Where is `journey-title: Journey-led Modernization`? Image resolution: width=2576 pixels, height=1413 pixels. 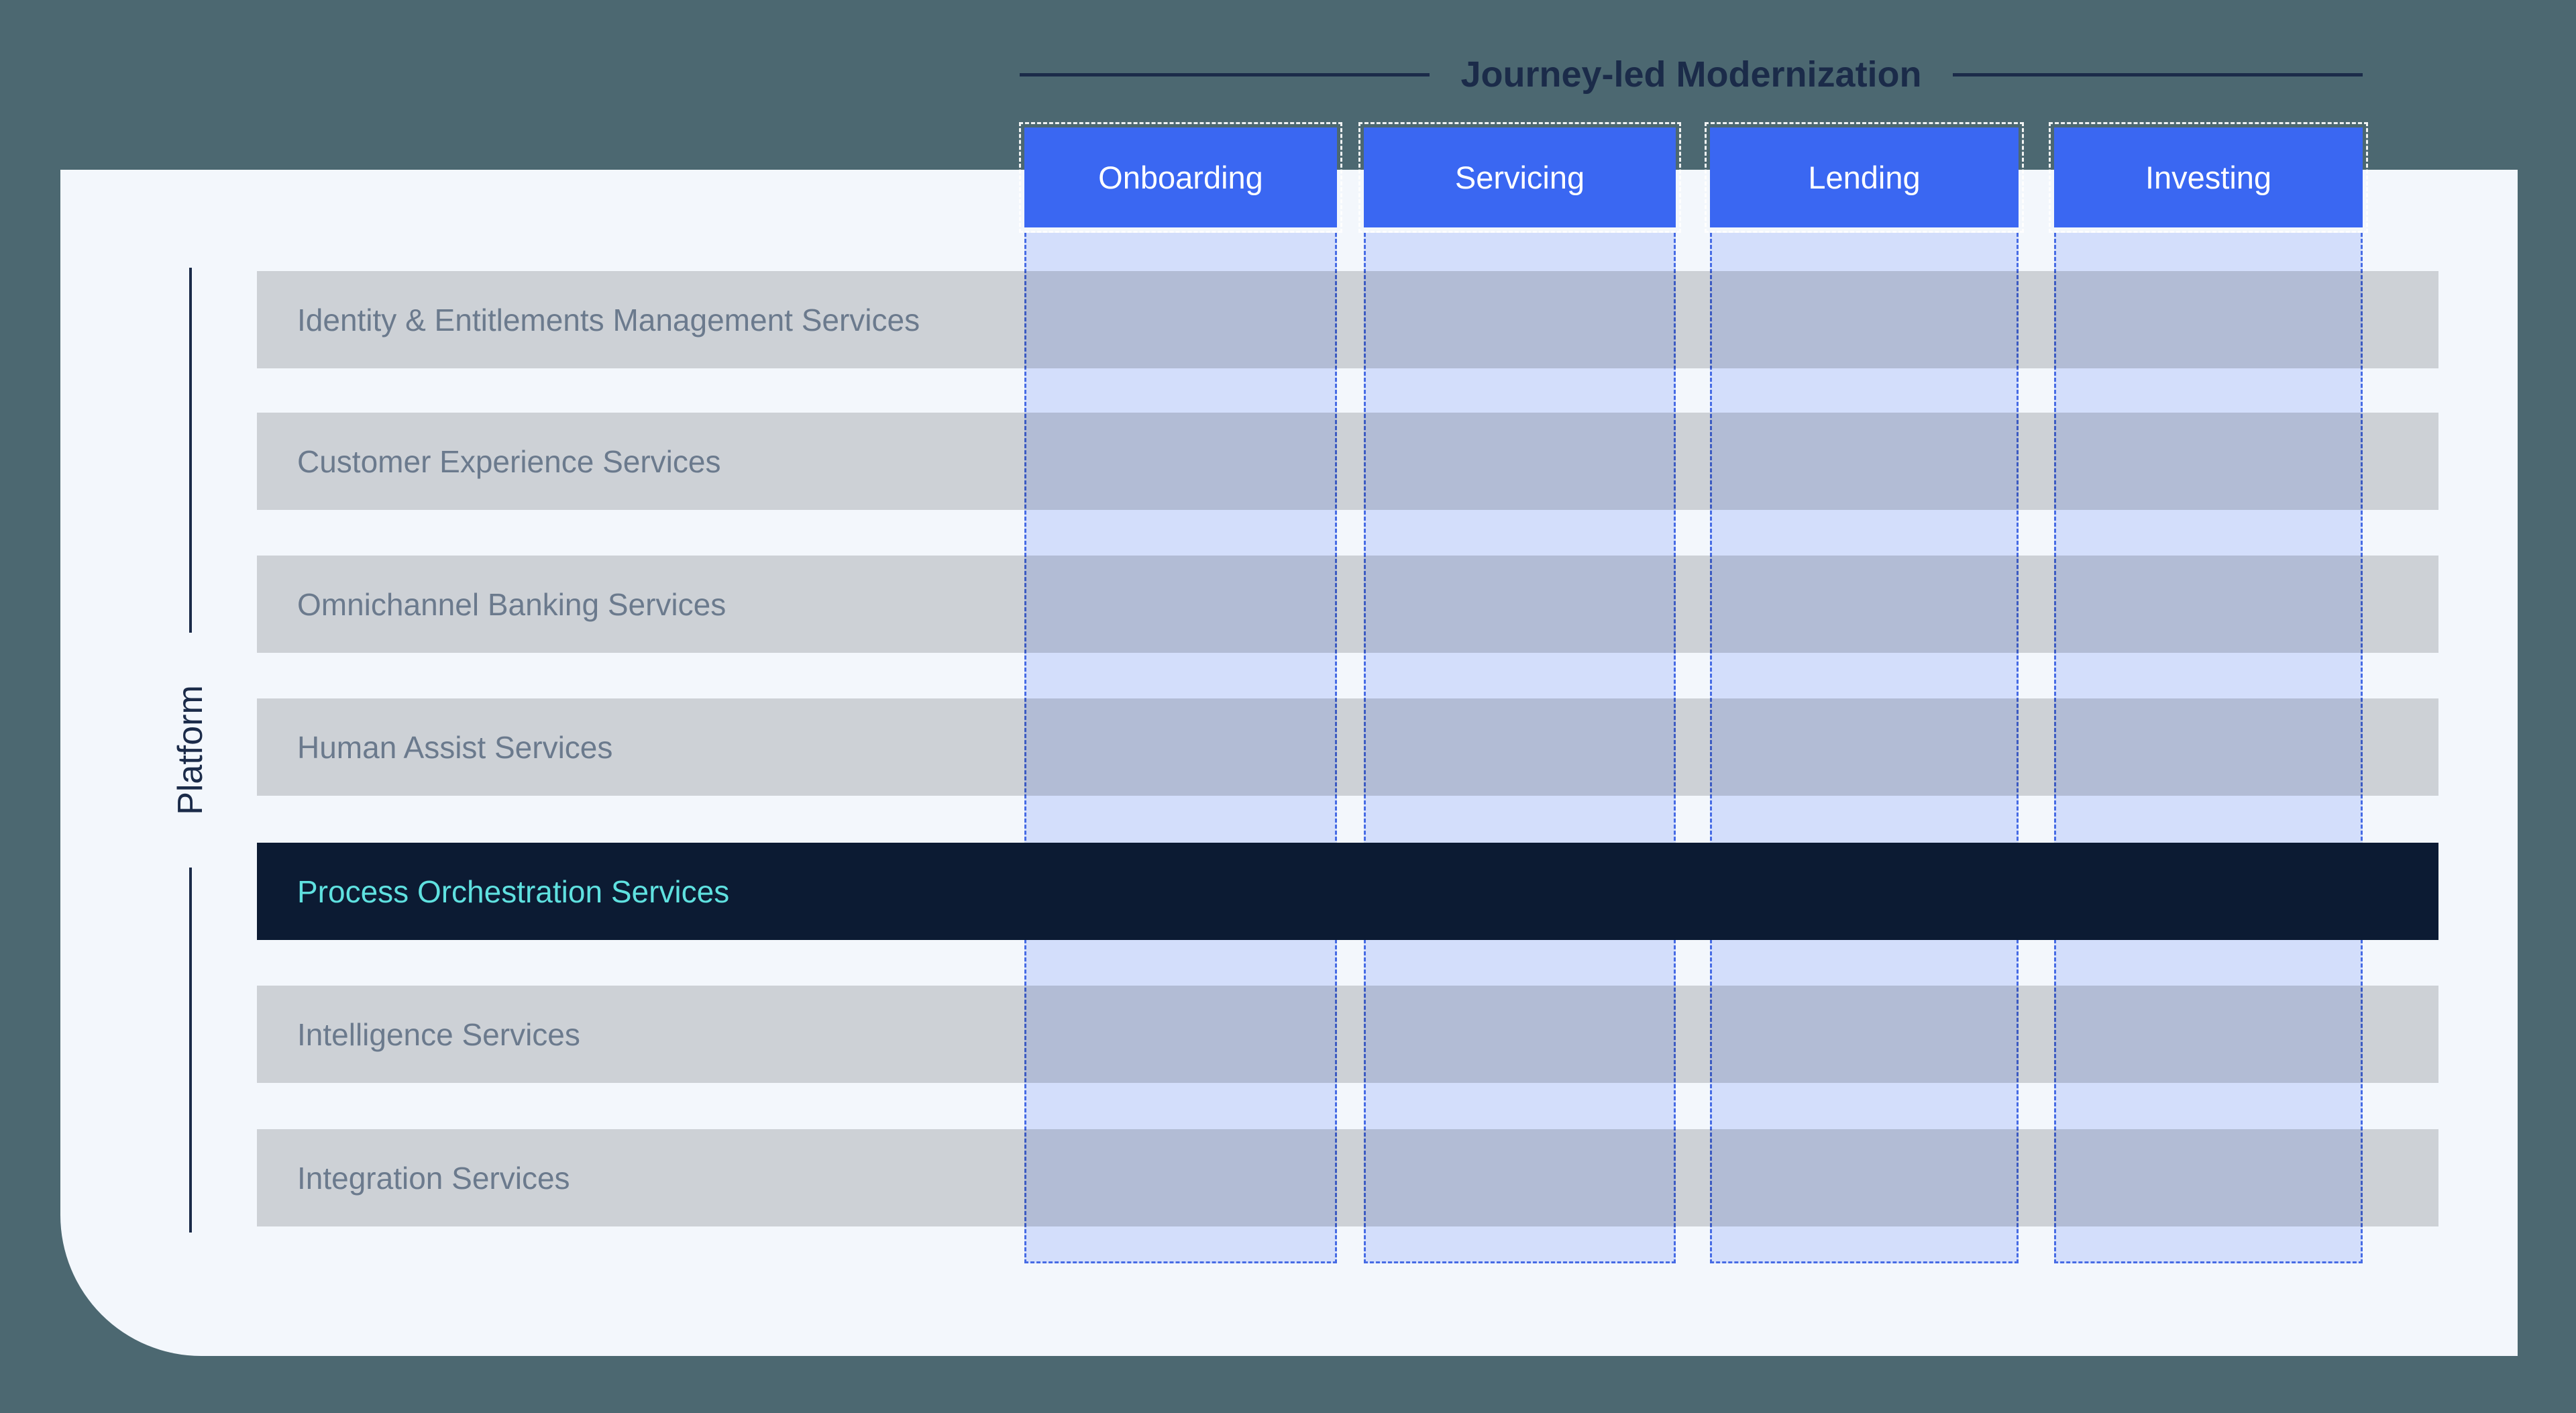
journey-title: Journey-led Modernization is located at coordinates (1691, 74).